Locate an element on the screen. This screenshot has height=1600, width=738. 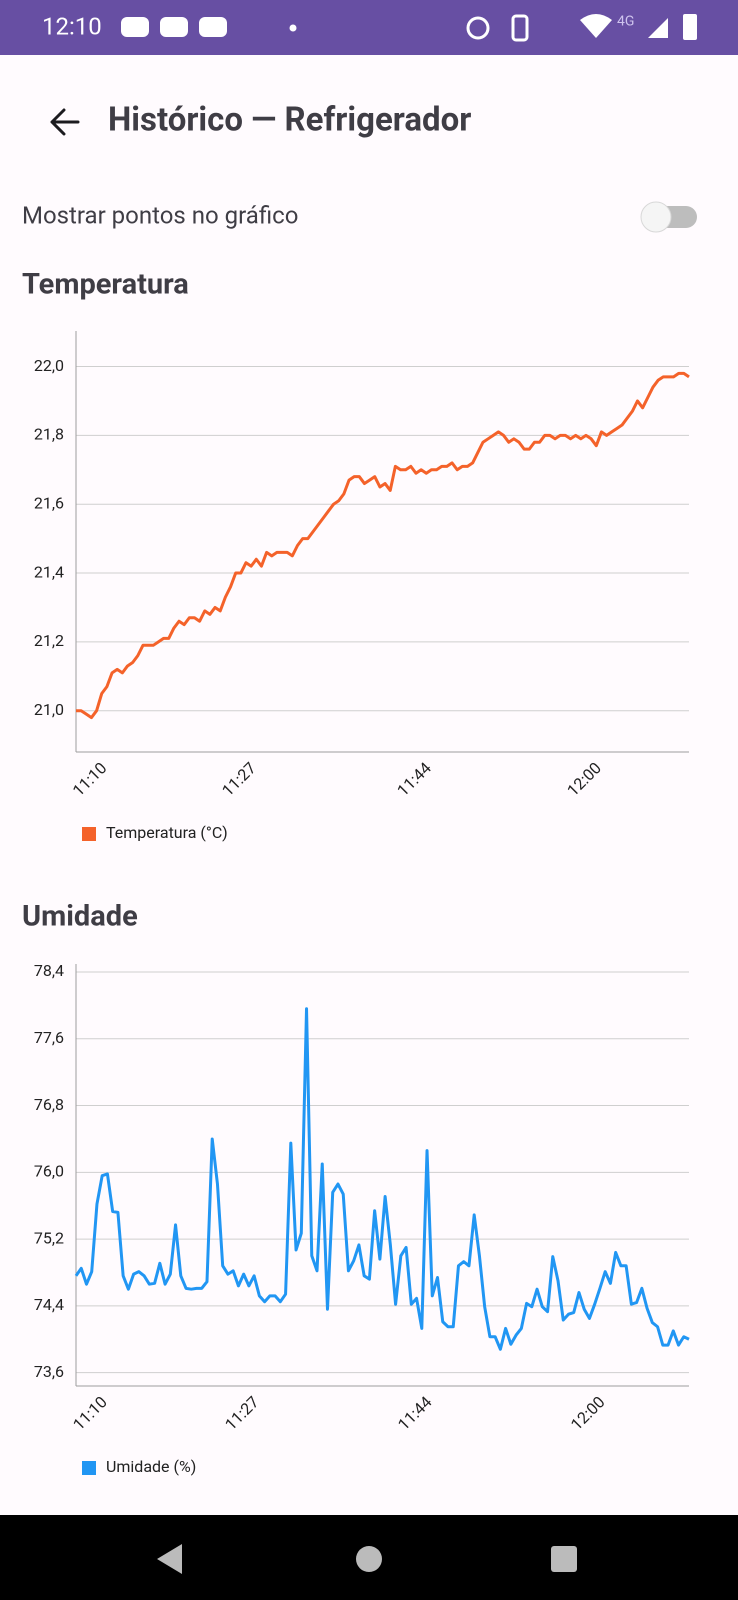
chart-title: Temperatura is located at coordinates (105, 285).